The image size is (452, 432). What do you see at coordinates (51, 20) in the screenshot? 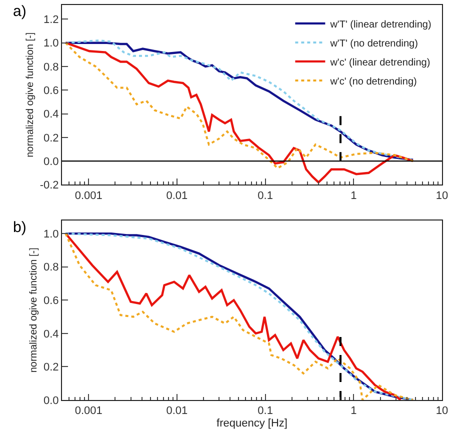
I see `y-tick-label: 1.2` at bounding box center [51, 20].